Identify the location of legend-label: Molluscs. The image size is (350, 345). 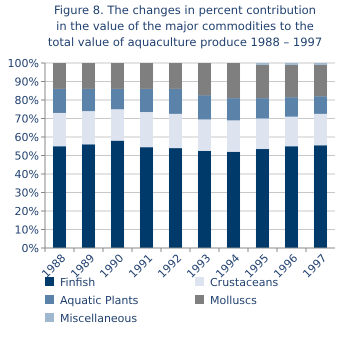
(234, 300).